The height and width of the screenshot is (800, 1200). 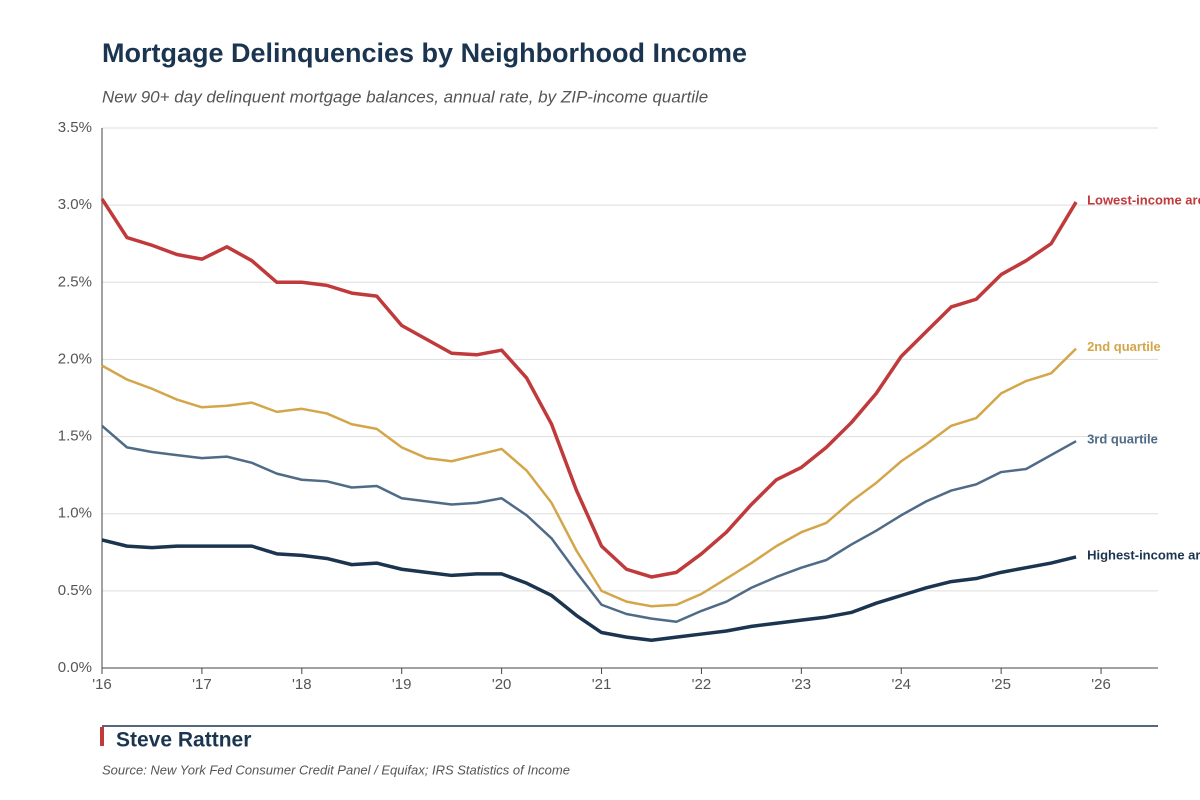 What do you see at coordinates (102, 736) in the screenshot?
I see `brand-accent` at bounding box center [102, 736].